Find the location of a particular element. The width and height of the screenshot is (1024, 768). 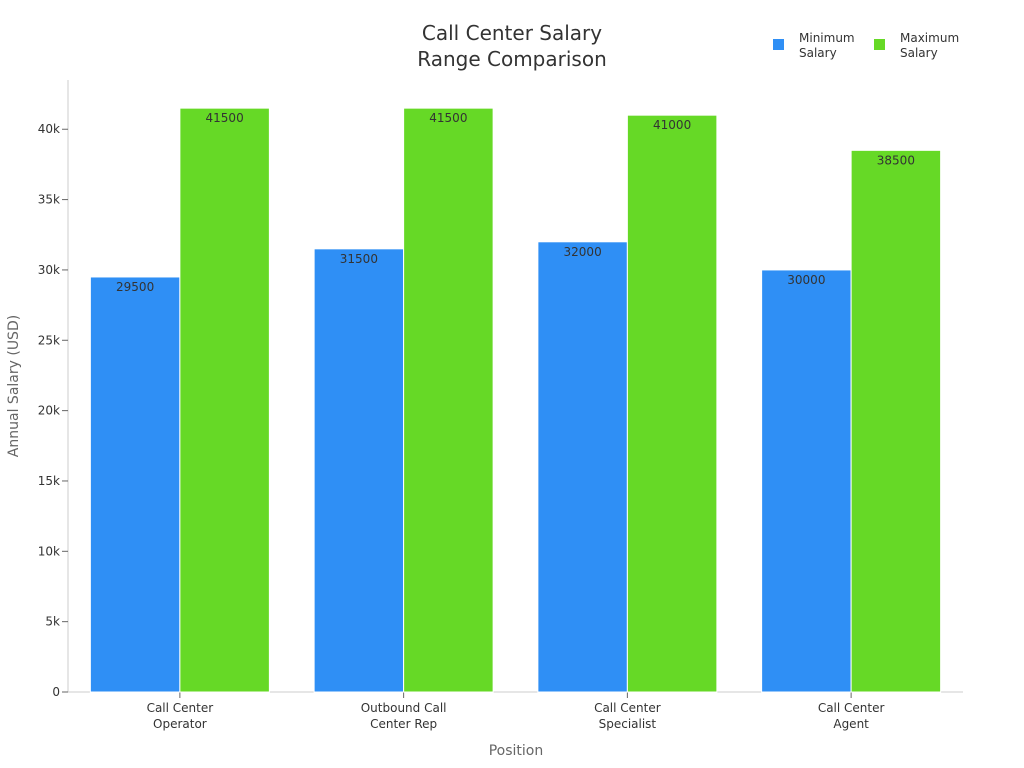

chart-title-line-2: Range Comparison is located at coordinates (512, 59).